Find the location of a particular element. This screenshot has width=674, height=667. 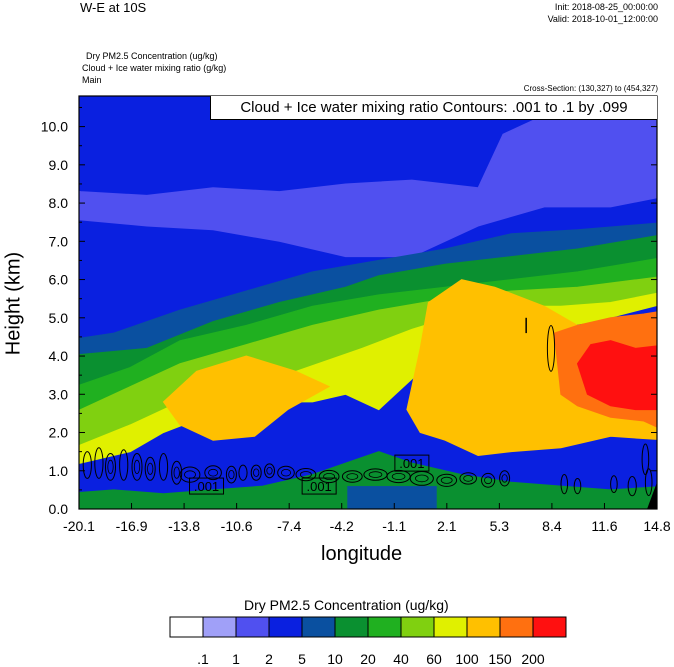

colorbar-label: 200 is located at coordinates (533, 659).